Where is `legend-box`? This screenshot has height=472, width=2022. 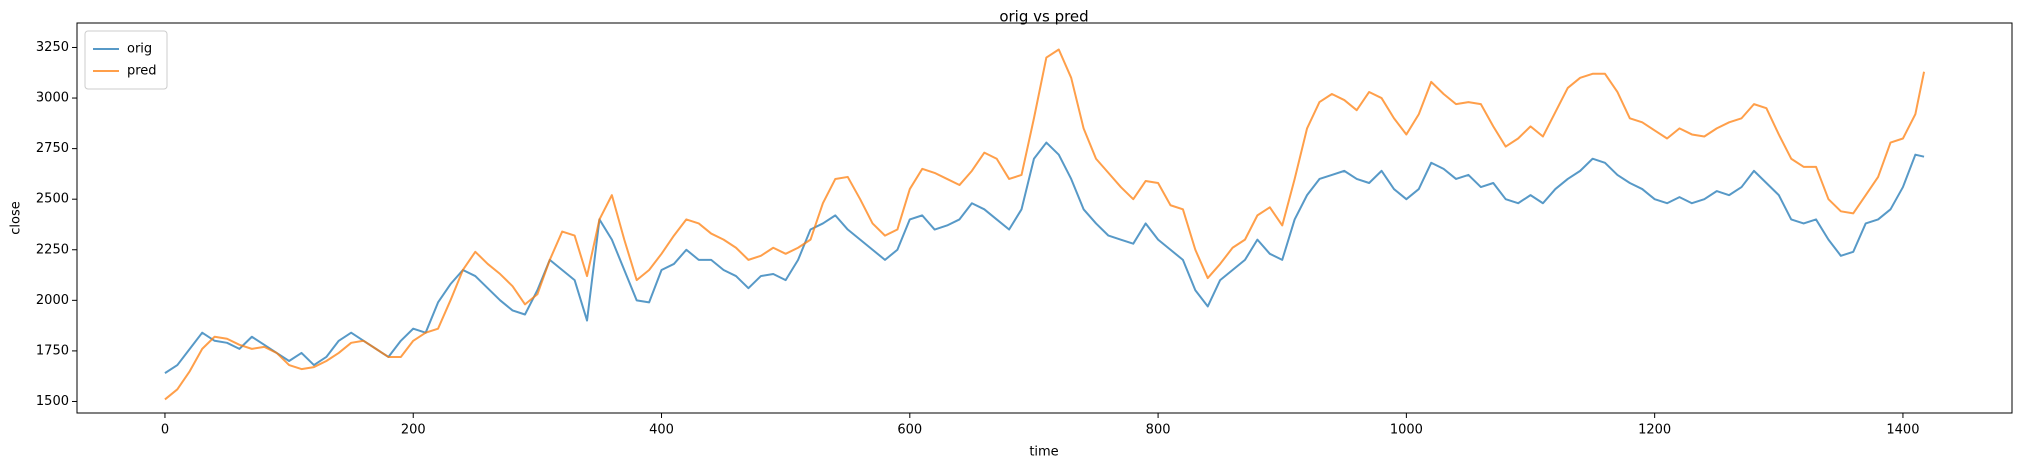
legend-box is located at coordinates (126, 60).